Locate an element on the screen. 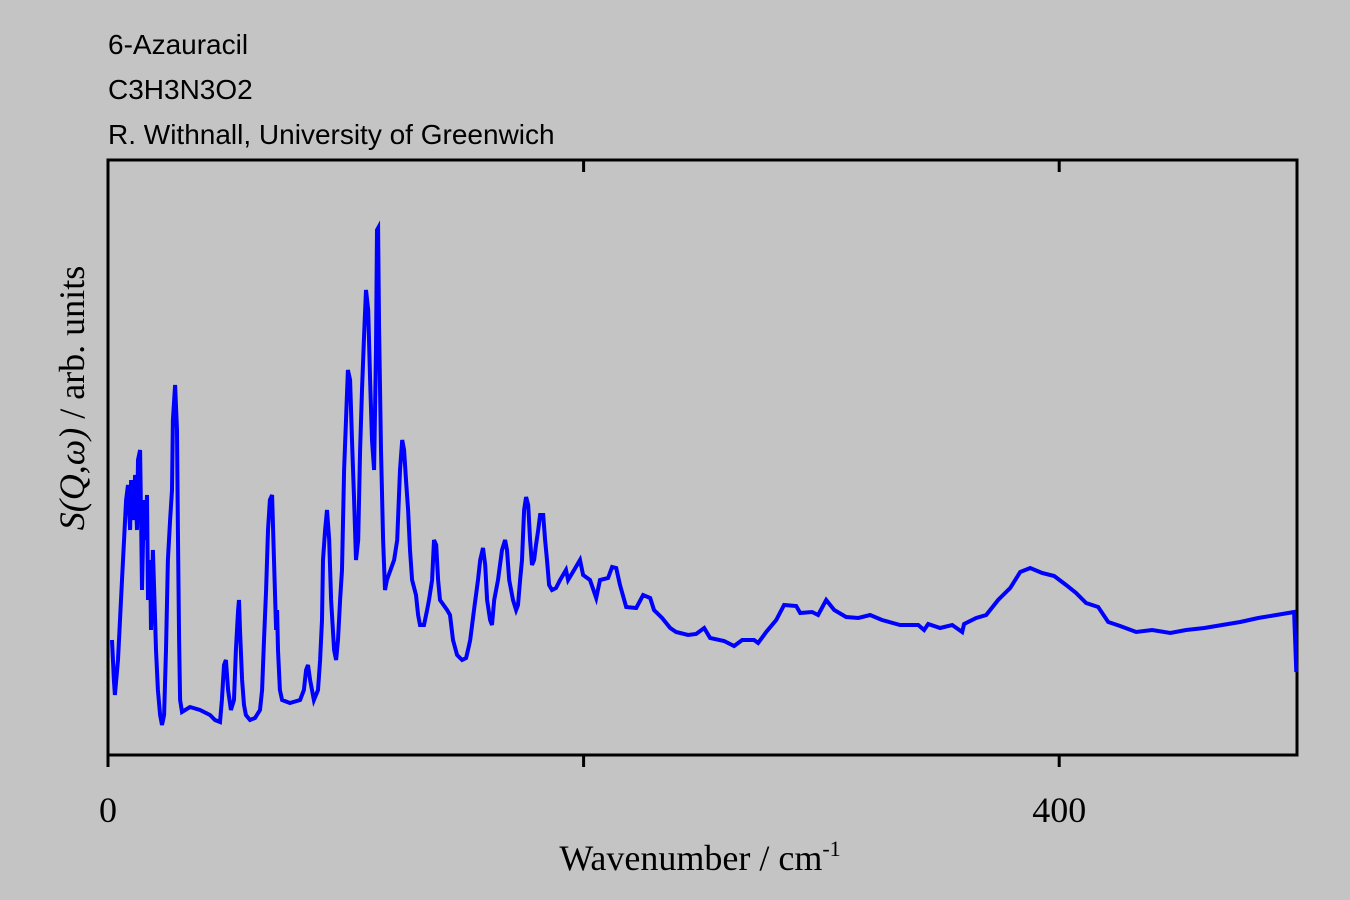 This screenshot has height=900, width=1350. x-tick-label: 400 is located at coordinates (1059, 810).